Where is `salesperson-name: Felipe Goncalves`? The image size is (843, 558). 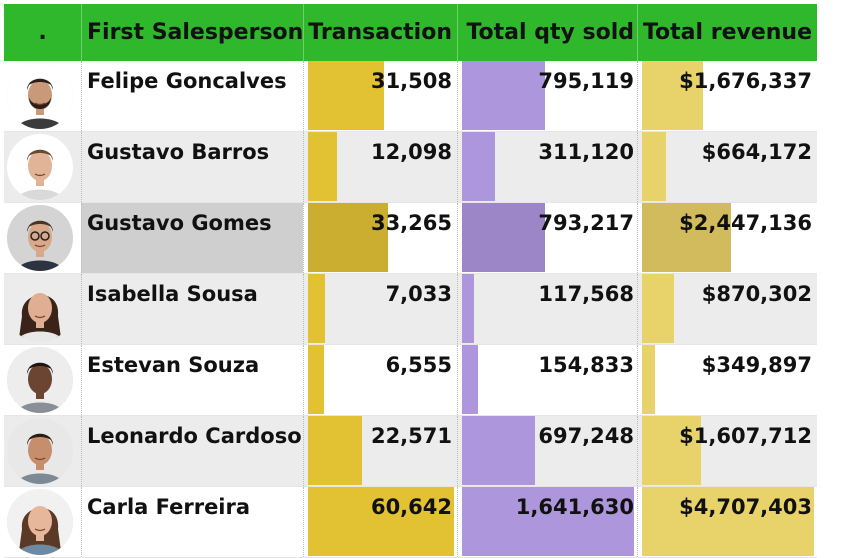
salesperson-name: Felipe Goncalves is located at coordinates (192, 96).